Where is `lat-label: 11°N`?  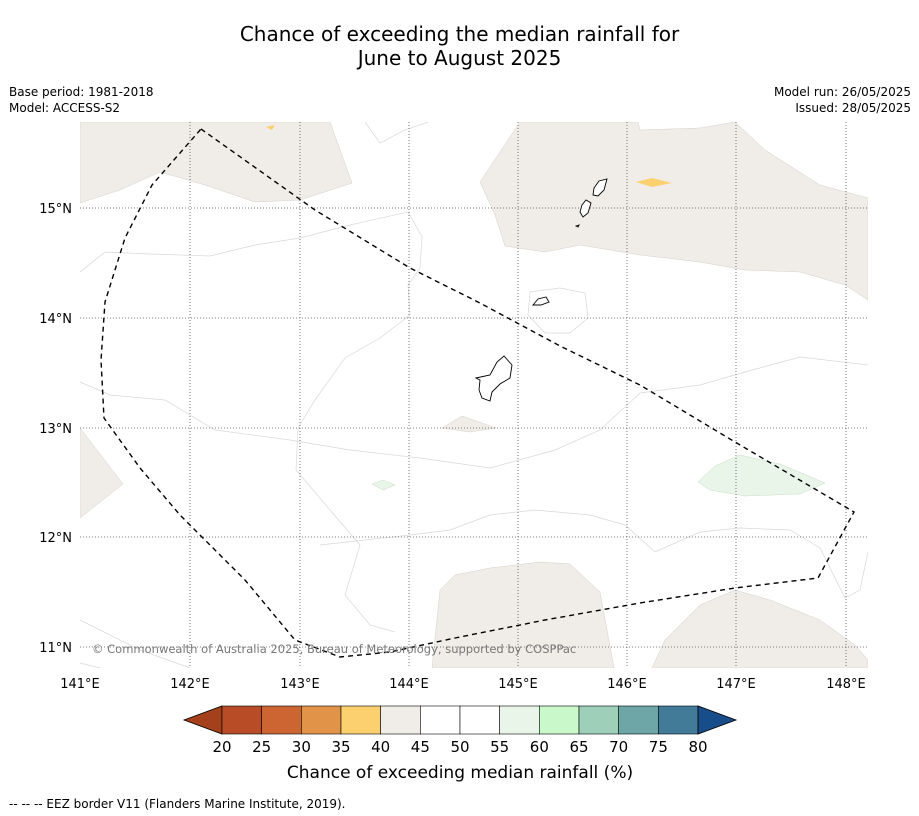 lat-label: 11°N is located at coordinates (55, 648).